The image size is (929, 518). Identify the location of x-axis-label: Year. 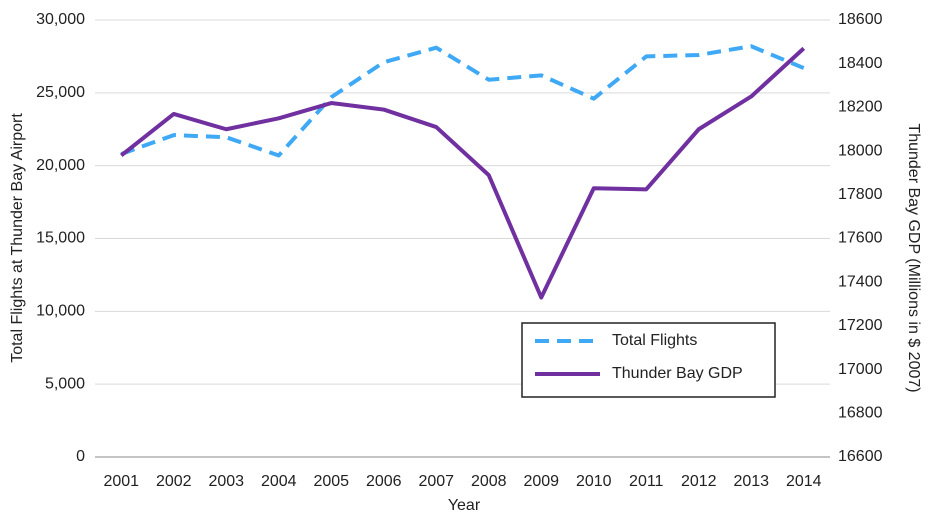
(464, 505).